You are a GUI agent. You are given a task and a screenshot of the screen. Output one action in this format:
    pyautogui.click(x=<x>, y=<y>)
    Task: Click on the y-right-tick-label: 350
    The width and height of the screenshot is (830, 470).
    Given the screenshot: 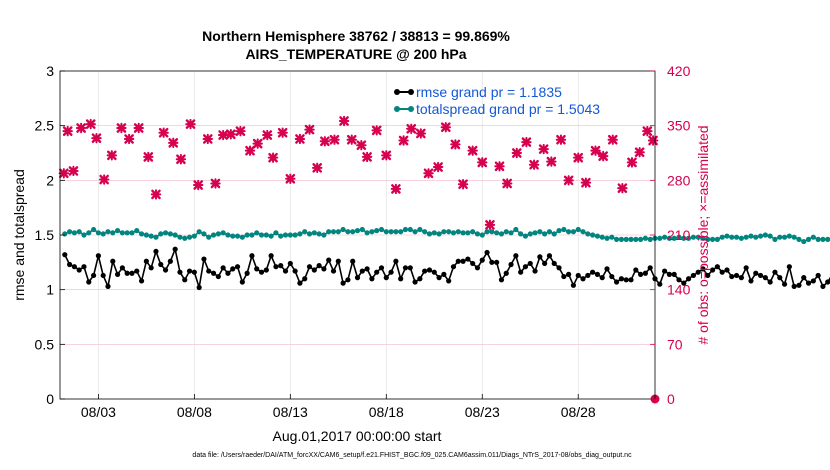 What is the action you would take?
    pyautogui.click(x=679, y=126)
    